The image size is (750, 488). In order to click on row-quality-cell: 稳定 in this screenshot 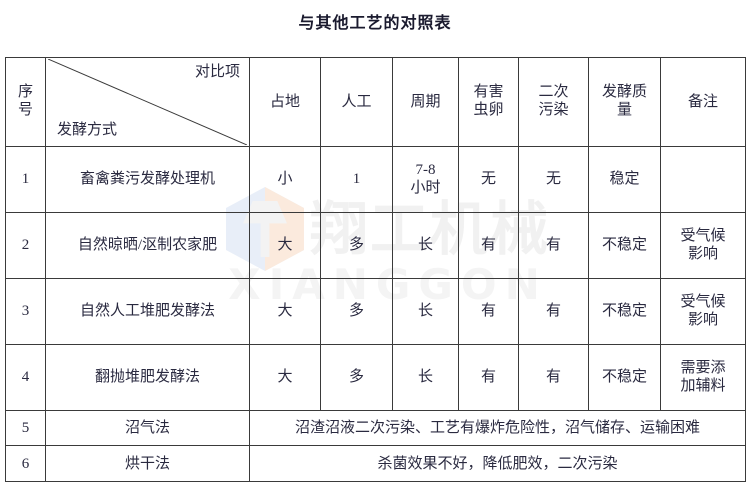, I will do `click(624, 179)`.